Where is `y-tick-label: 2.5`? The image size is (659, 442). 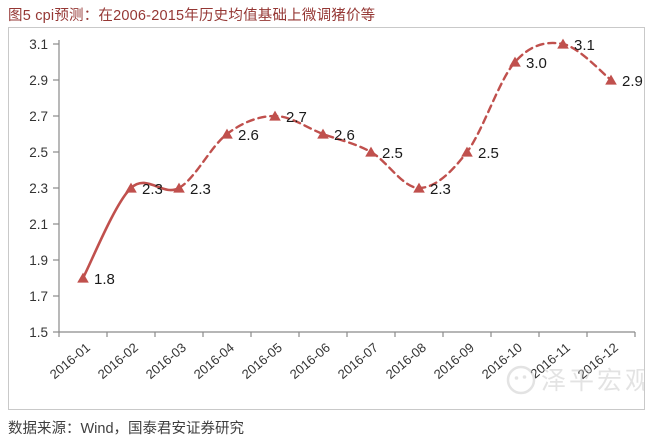 y-tick-label: 2.5 is located at coordinates (38, 152).